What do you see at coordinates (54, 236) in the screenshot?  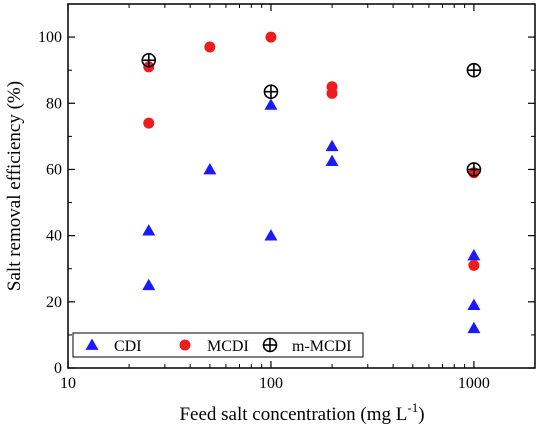 I see `y-tick-label: 40` at bounding box center [54, 236].